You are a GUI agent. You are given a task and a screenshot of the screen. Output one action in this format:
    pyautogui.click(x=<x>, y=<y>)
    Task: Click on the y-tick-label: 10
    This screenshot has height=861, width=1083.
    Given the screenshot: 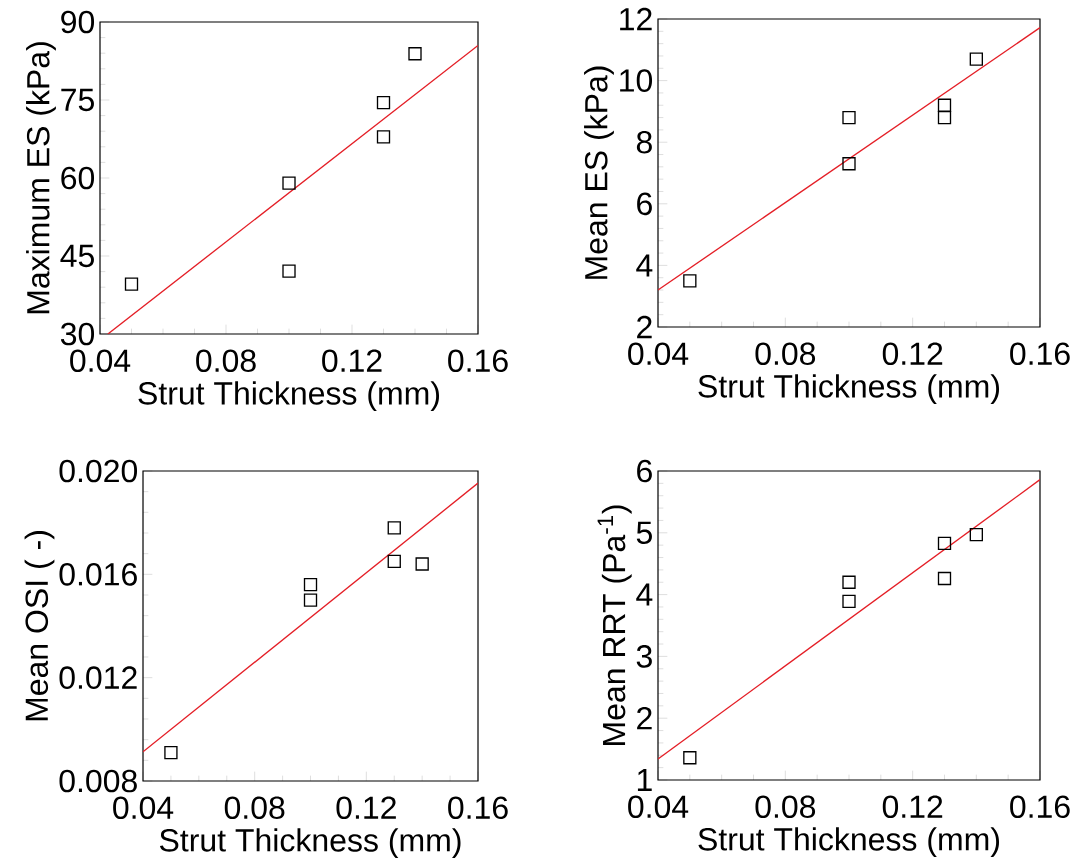 What is the action you would take?
    pyautogui.click(x=636, y=80)
    